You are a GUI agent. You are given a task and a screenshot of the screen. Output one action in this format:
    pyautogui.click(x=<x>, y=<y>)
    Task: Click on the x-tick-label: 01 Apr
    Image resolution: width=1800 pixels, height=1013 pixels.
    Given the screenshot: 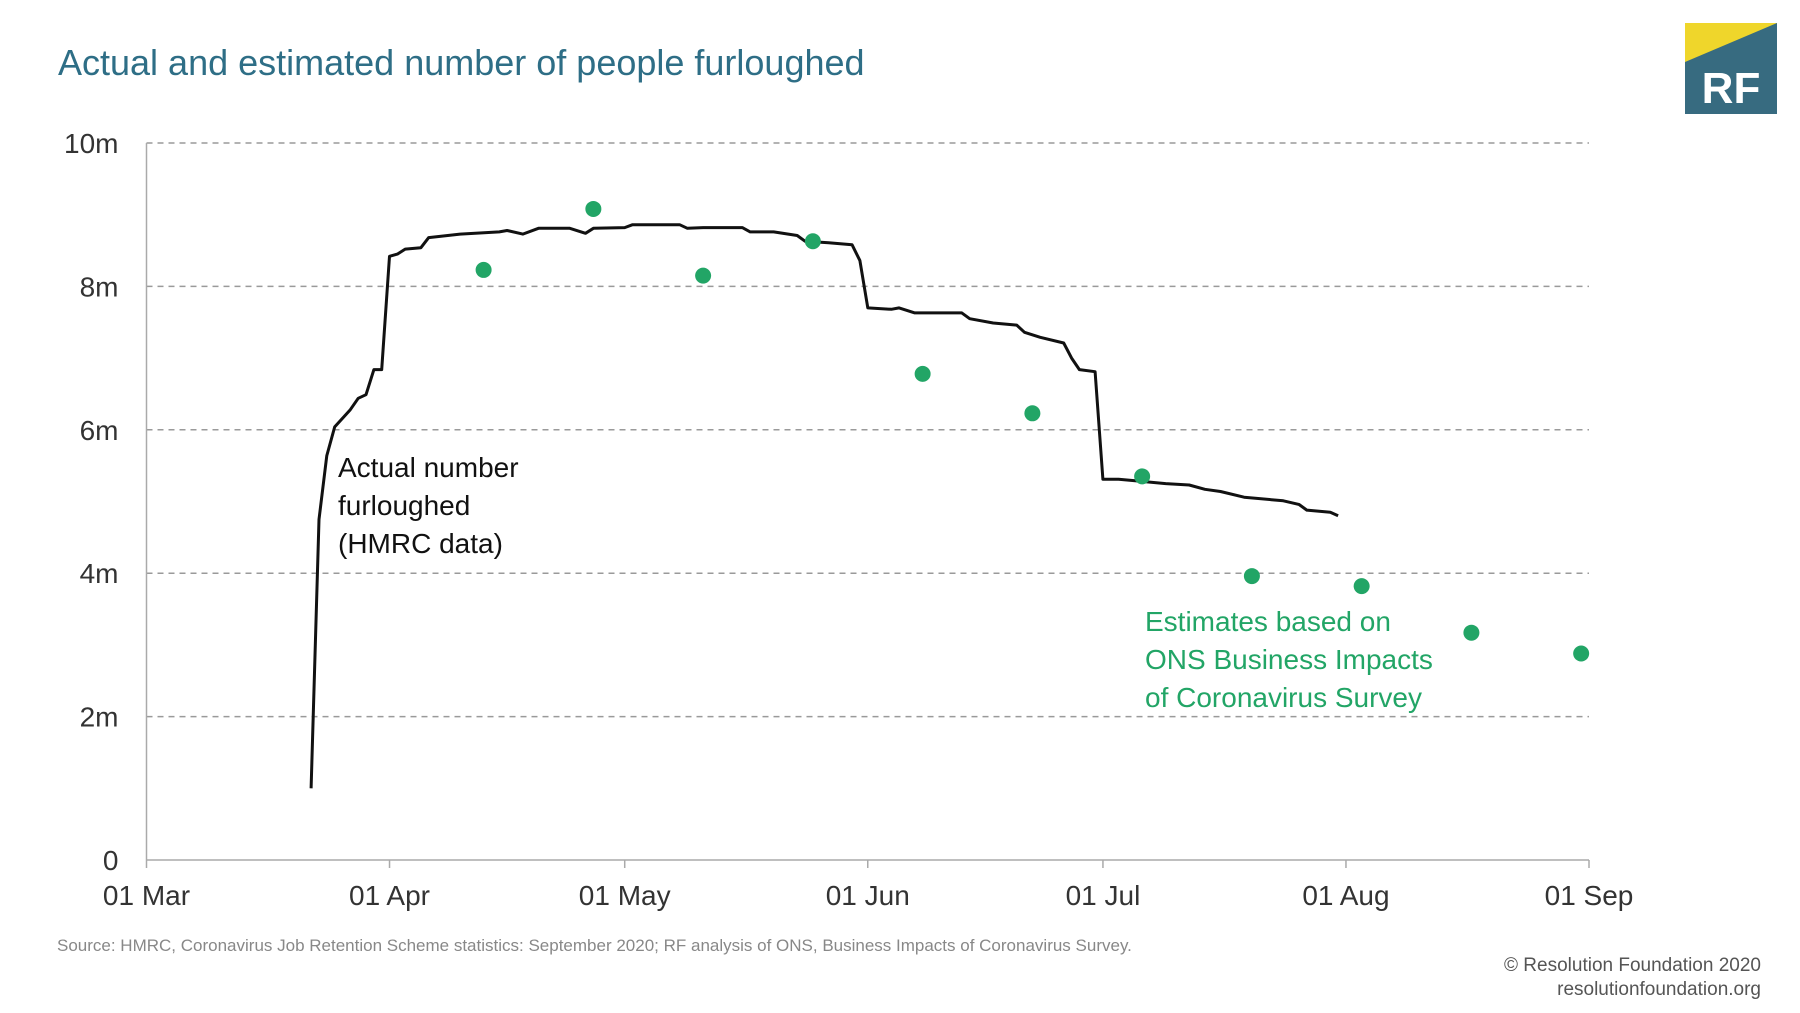 What is the action you would take?
    pyautogui.click(x=389, y=895)
    